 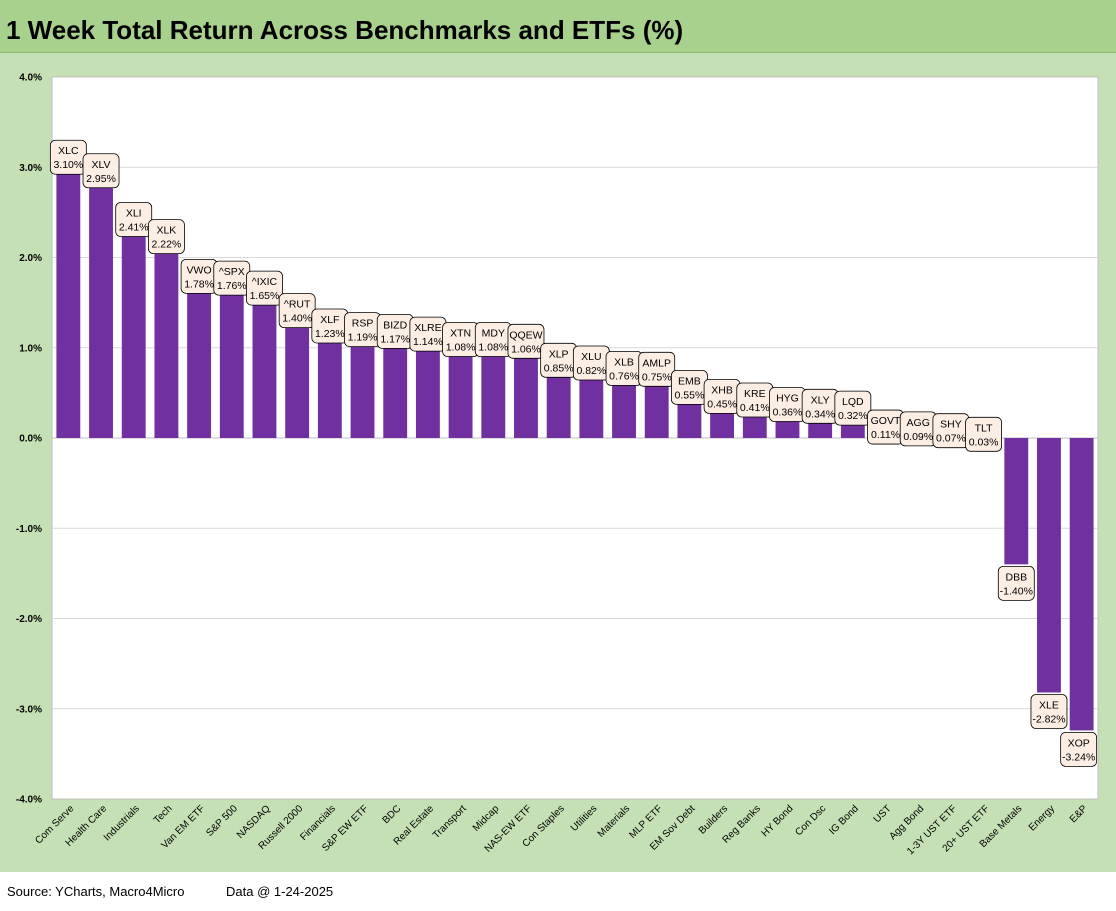 I want to click on data-label: XLC 3.10%, so click(x=68, y=157).